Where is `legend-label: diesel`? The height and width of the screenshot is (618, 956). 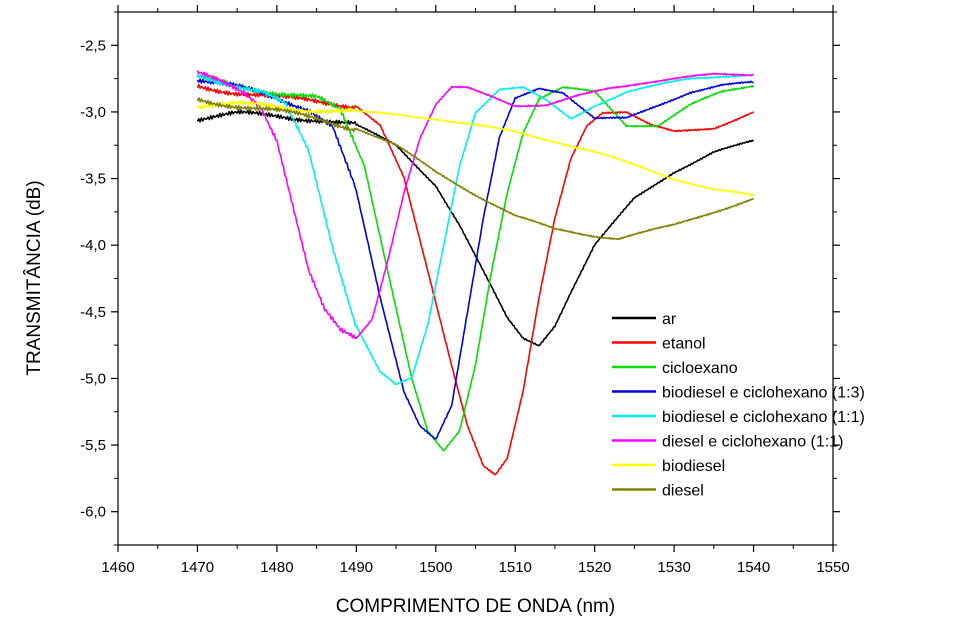 legend-label: diesel is located at coordinates (683, 491).